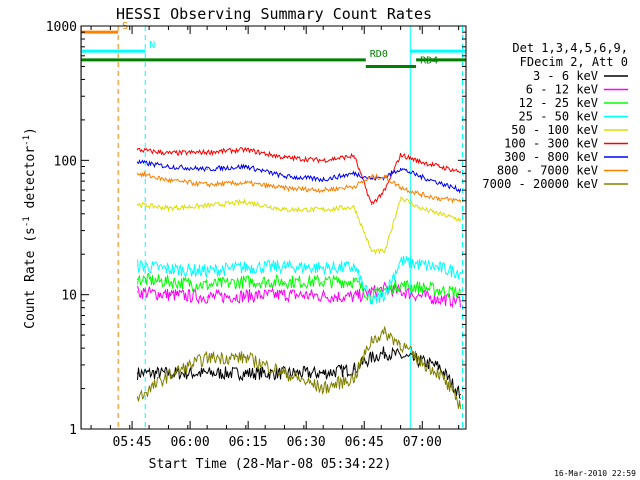 This screenshot has width=640, height=480. Describe the element at coordinates (132, 442) in the screenshot. I see `x-tick-label: 05:45` at that location.